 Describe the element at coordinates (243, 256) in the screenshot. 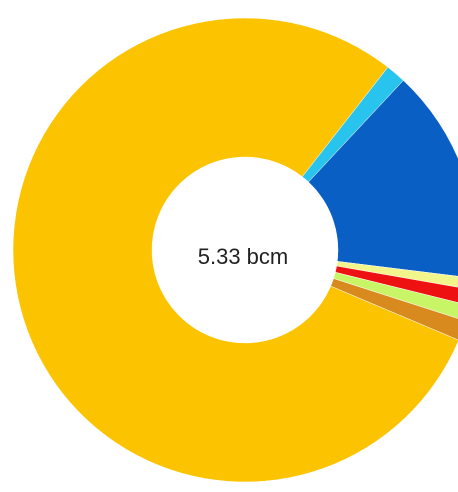

I see `center-label: 5.33 bcm` at that location.